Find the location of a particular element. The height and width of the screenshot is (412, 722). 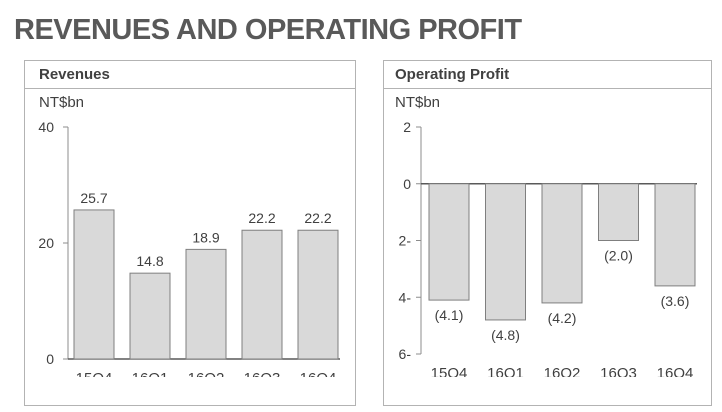

revenues-panel-title: Revenues is located at coordinates (190, 75).